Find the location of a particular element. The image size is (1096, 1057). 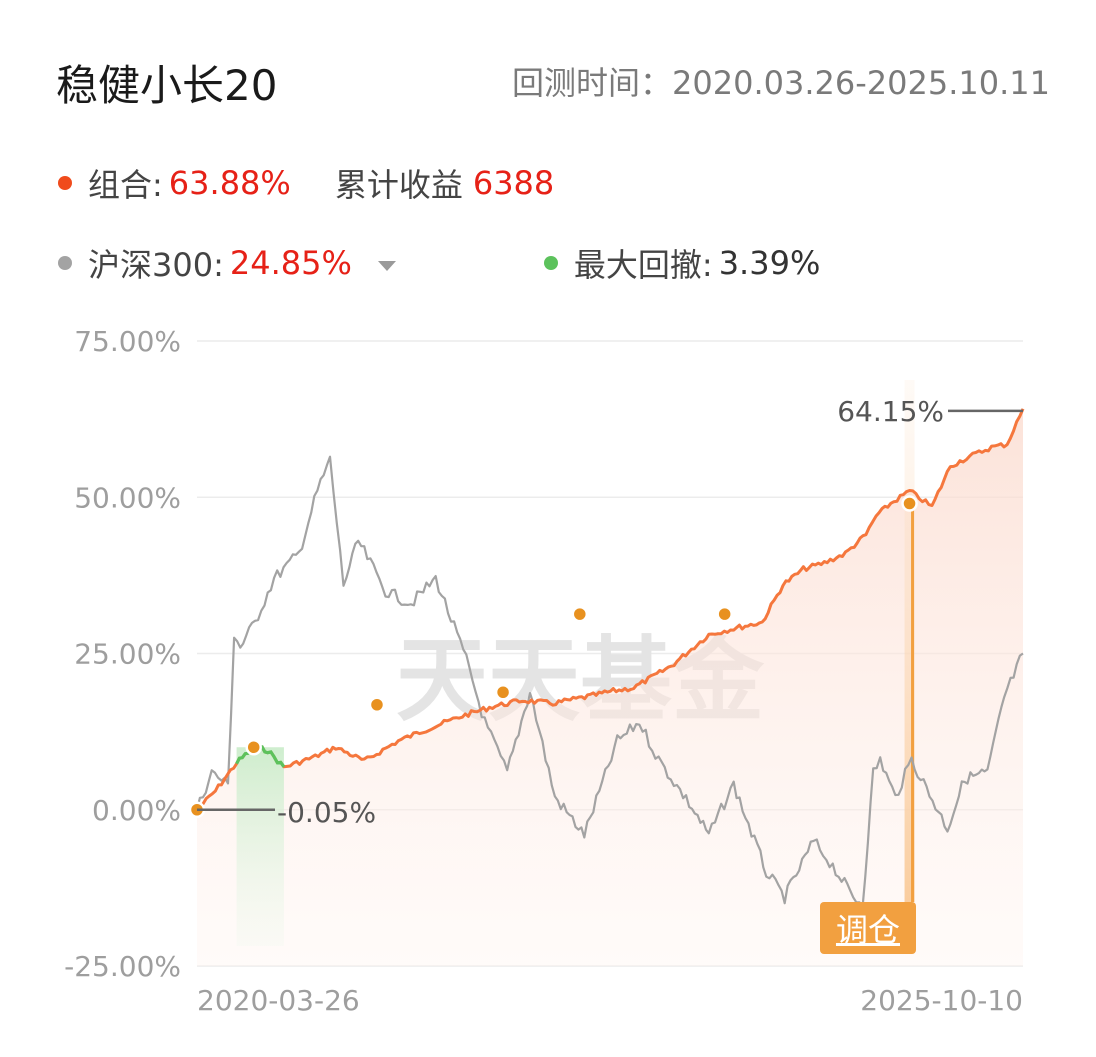

backtest-period-label: 回测时间： is located at coordinates (592, 83).